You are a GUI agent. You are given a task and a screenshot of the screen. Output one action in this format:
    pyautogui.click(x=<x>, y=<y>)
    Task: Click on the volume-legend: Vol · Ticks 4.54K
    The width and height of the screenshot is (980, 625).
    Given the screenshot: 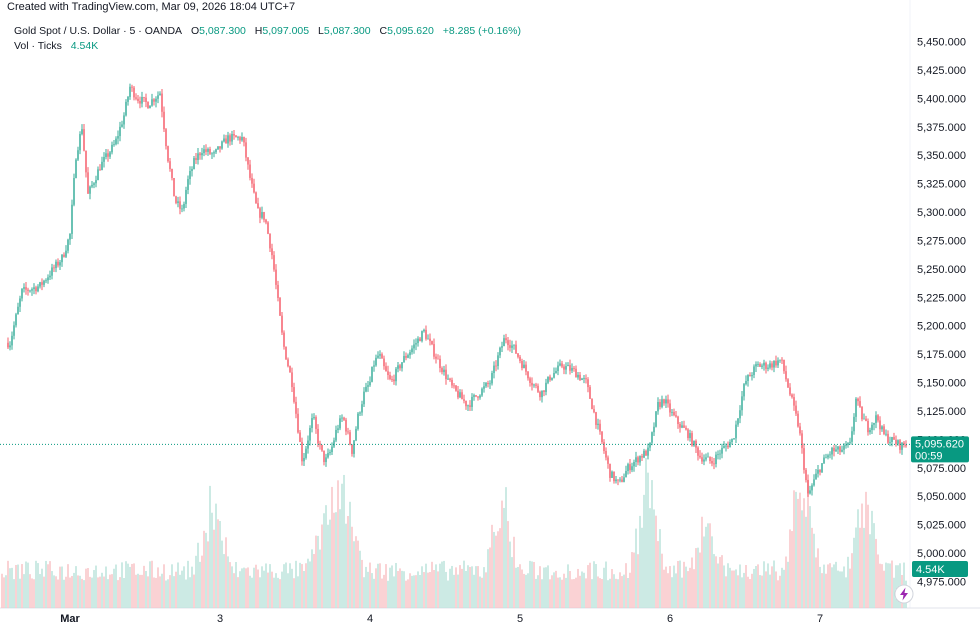 What is the action you would take?
    pyautogui.click(x=56, y=46)
    